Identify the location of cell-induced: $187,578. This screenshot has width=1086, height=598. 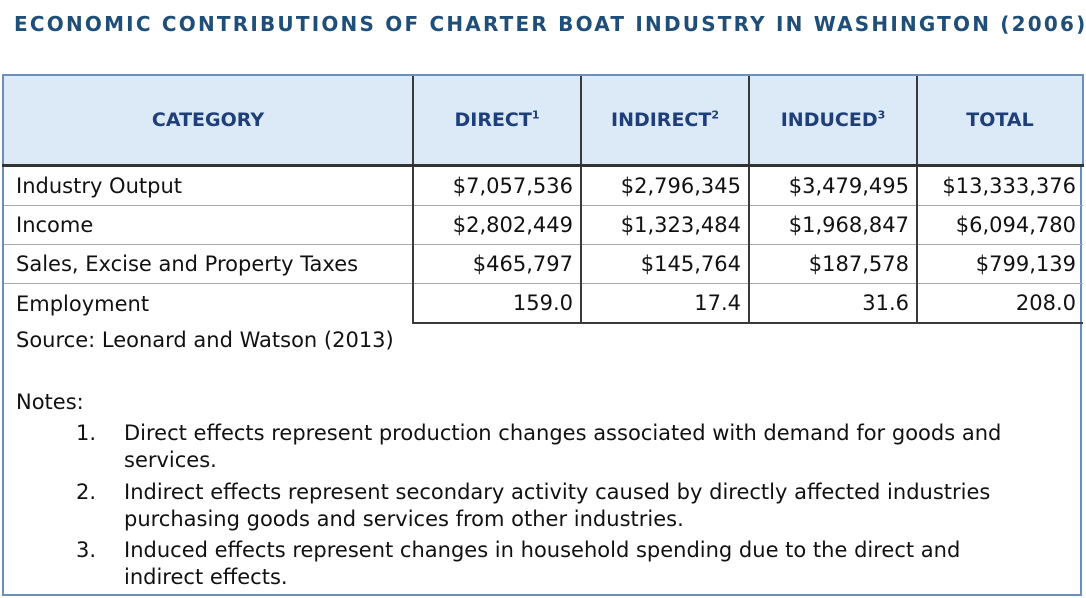
(832, 264).